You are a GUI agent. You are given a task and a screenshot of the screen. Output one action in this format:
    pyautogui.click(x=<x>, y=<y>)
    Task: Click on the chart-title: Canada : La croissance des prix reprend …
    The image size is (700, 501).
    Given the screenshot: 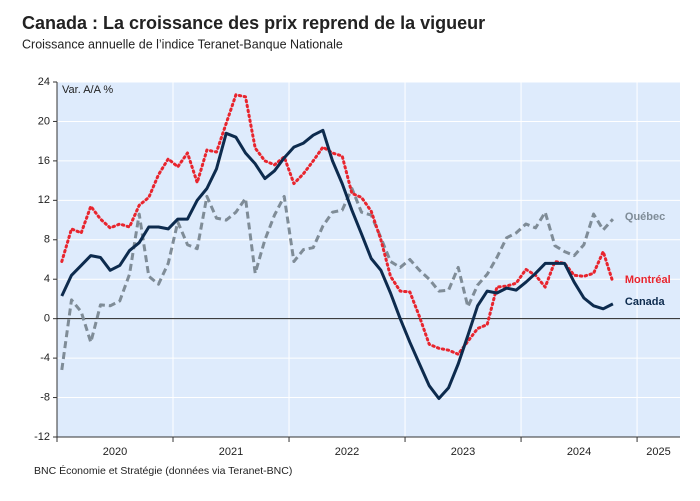 What is the action you would take?
    pyautogui.click(x=253, y=23)
    